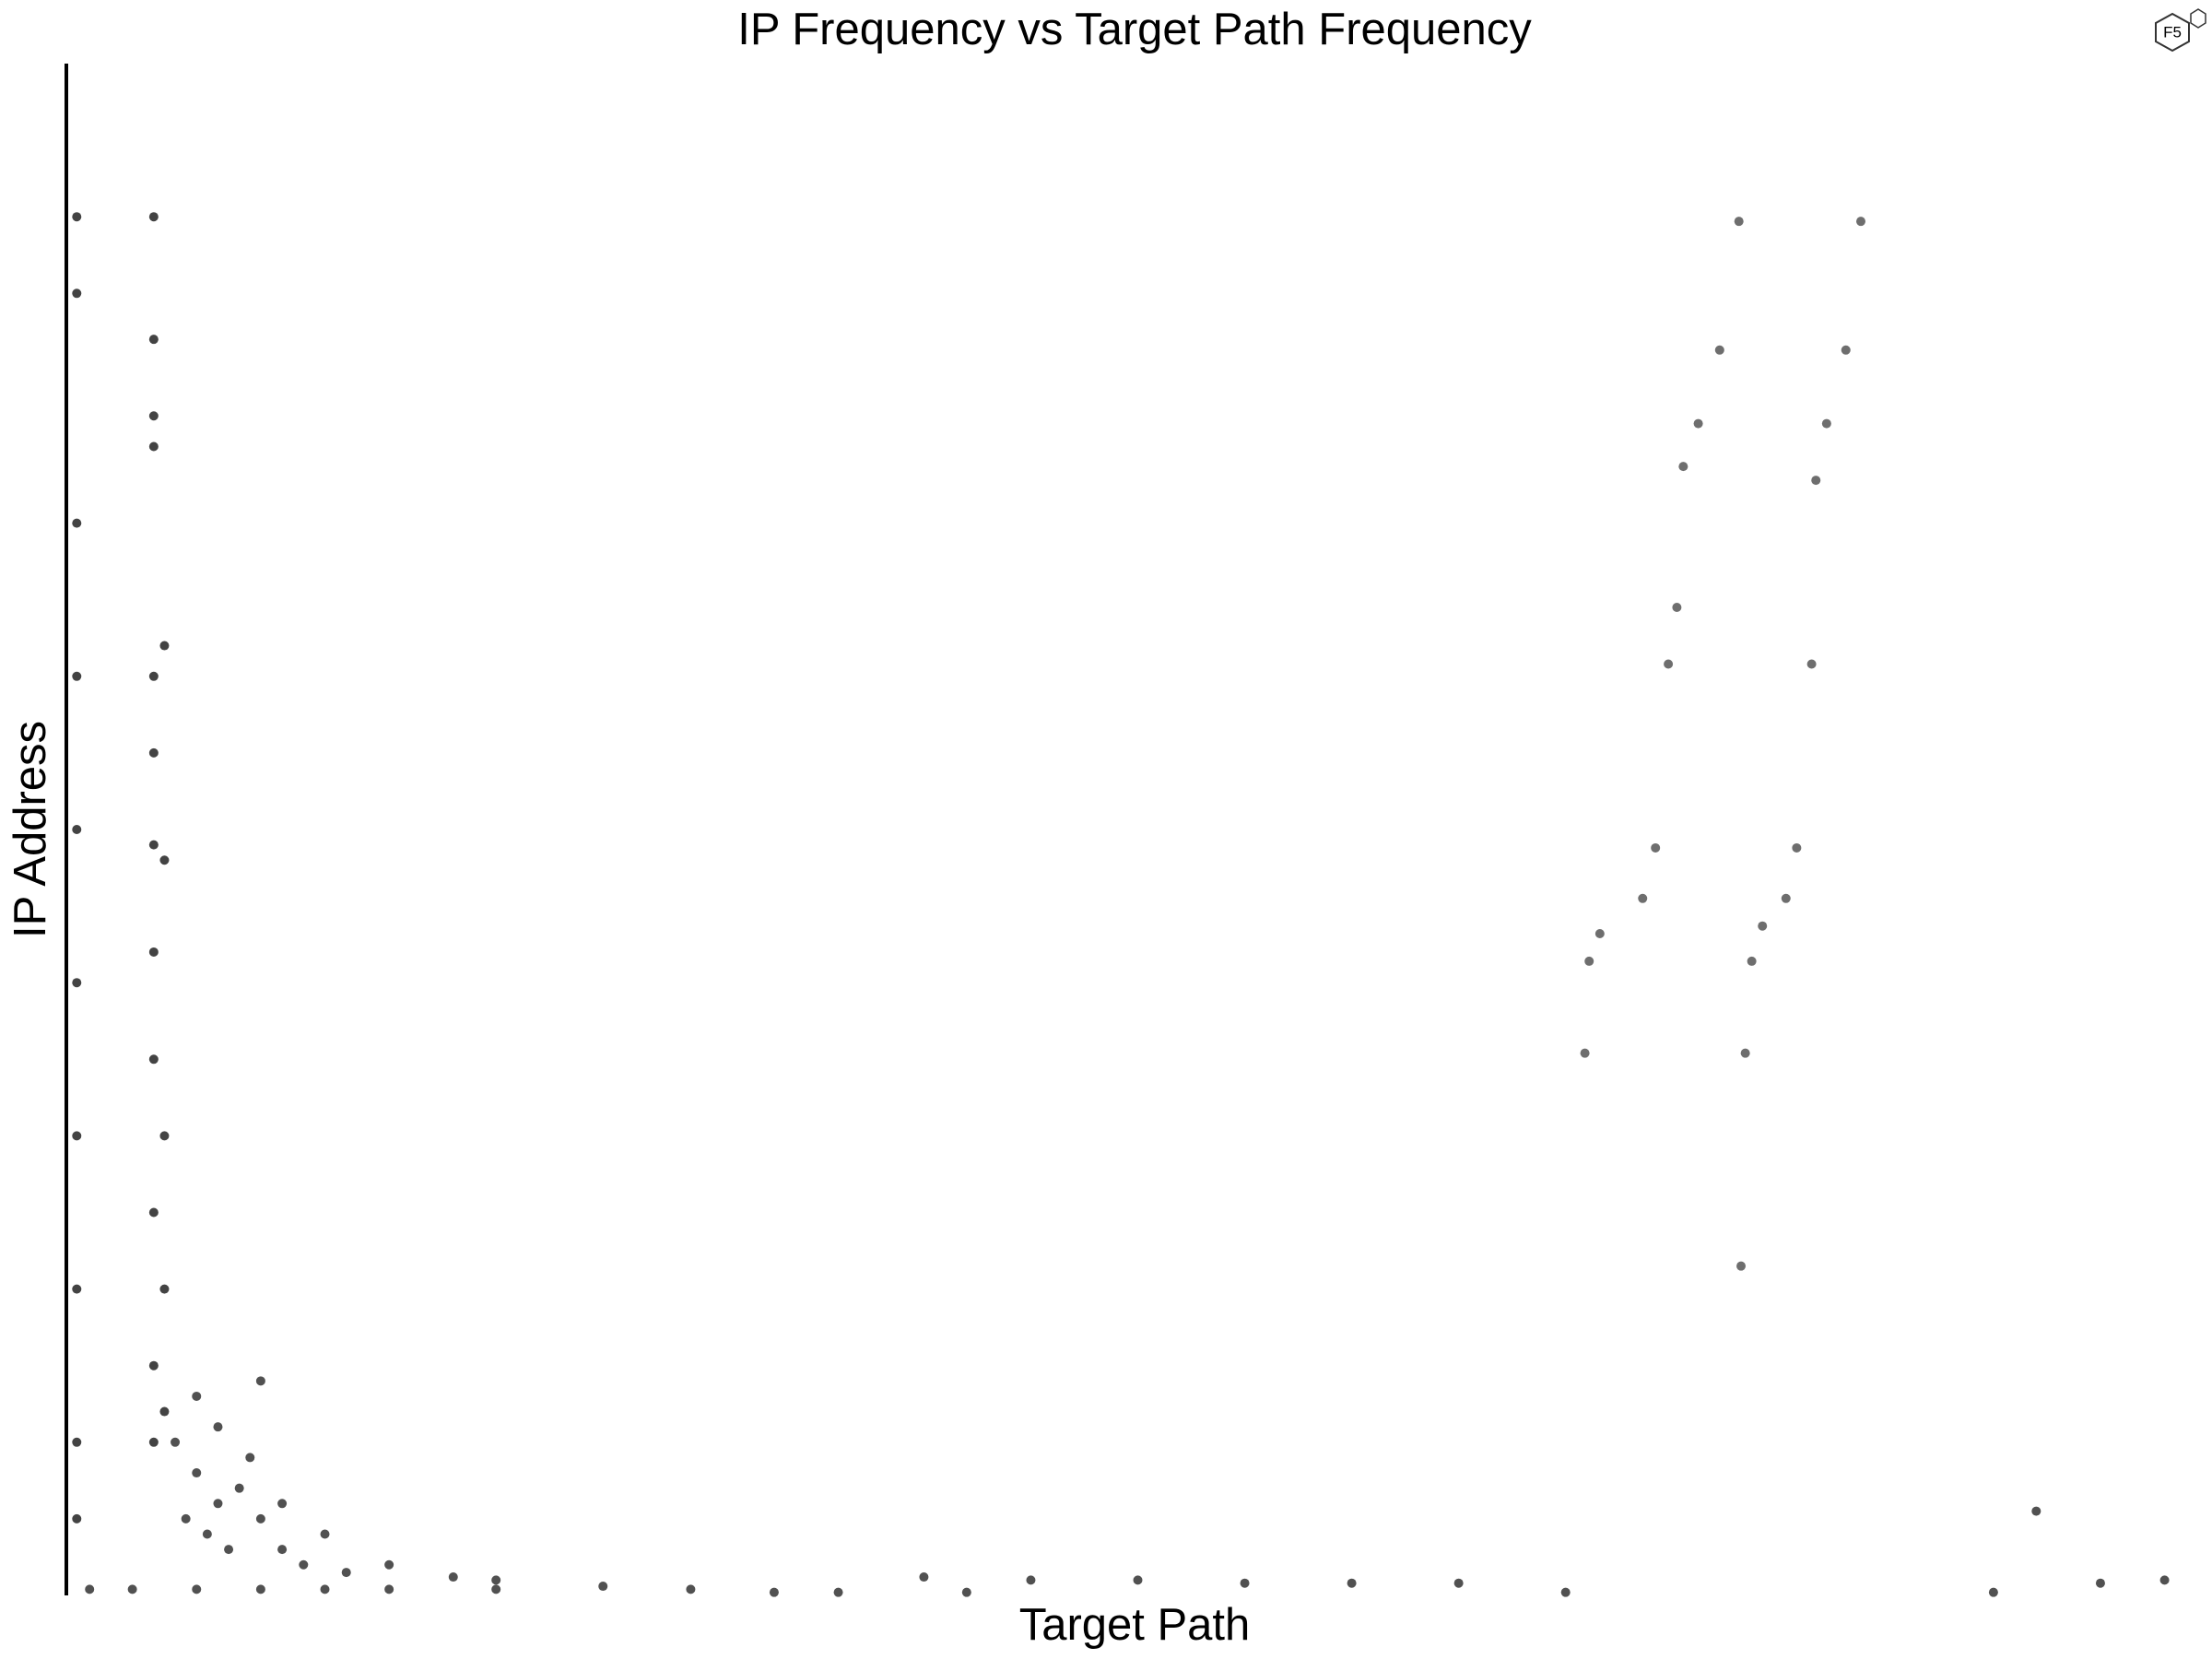 This screenshot has height=1659, width=2212. I want to click on logo-hexagon, so click(2172, 32).